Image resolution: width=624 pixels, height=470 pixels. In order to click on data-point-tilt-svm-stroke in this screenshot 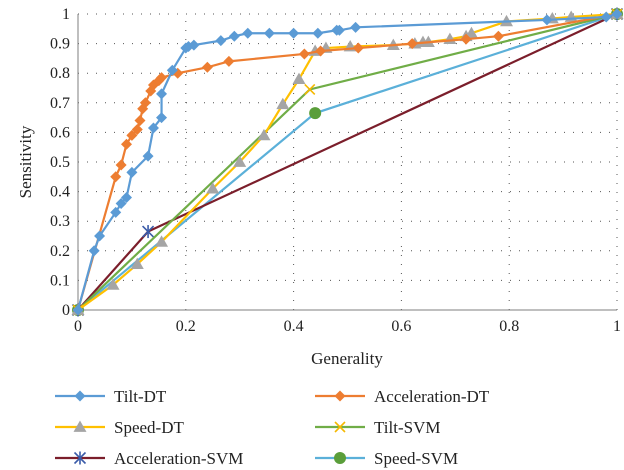, I will do `click(310, 89)`.